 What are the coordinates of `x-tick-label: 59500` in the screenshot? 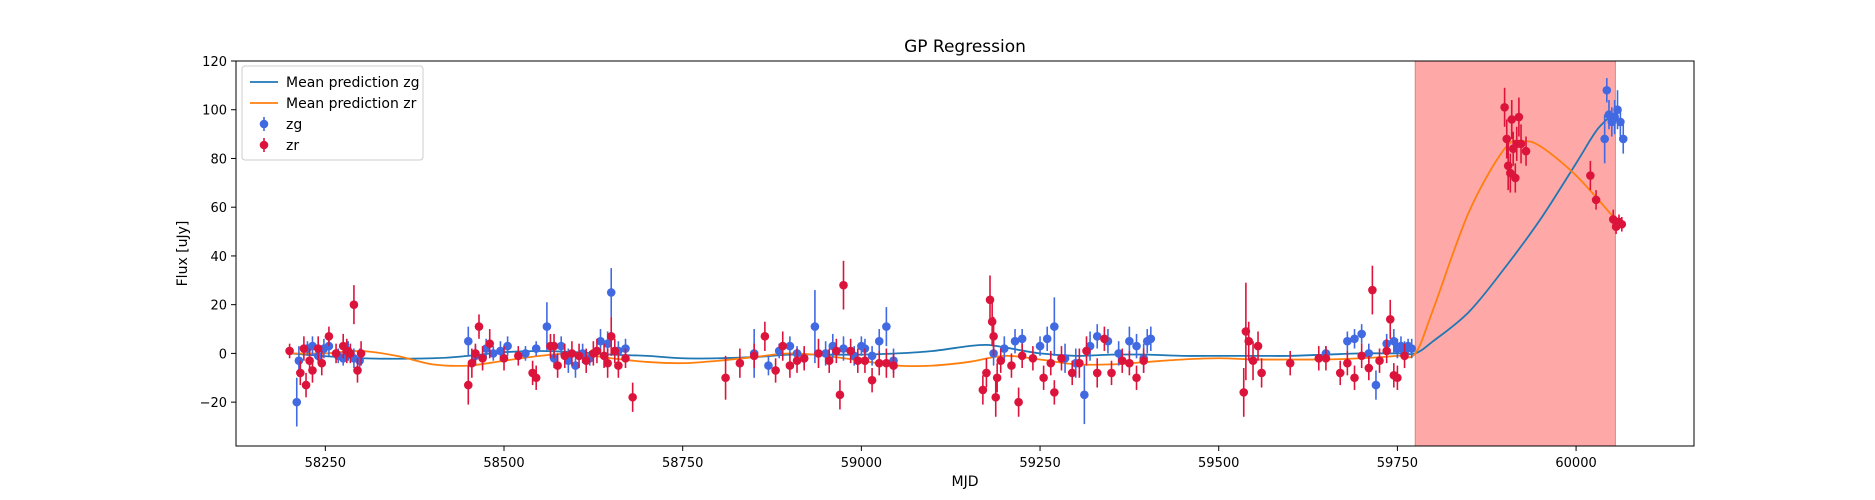 It's located at (1218, 463).